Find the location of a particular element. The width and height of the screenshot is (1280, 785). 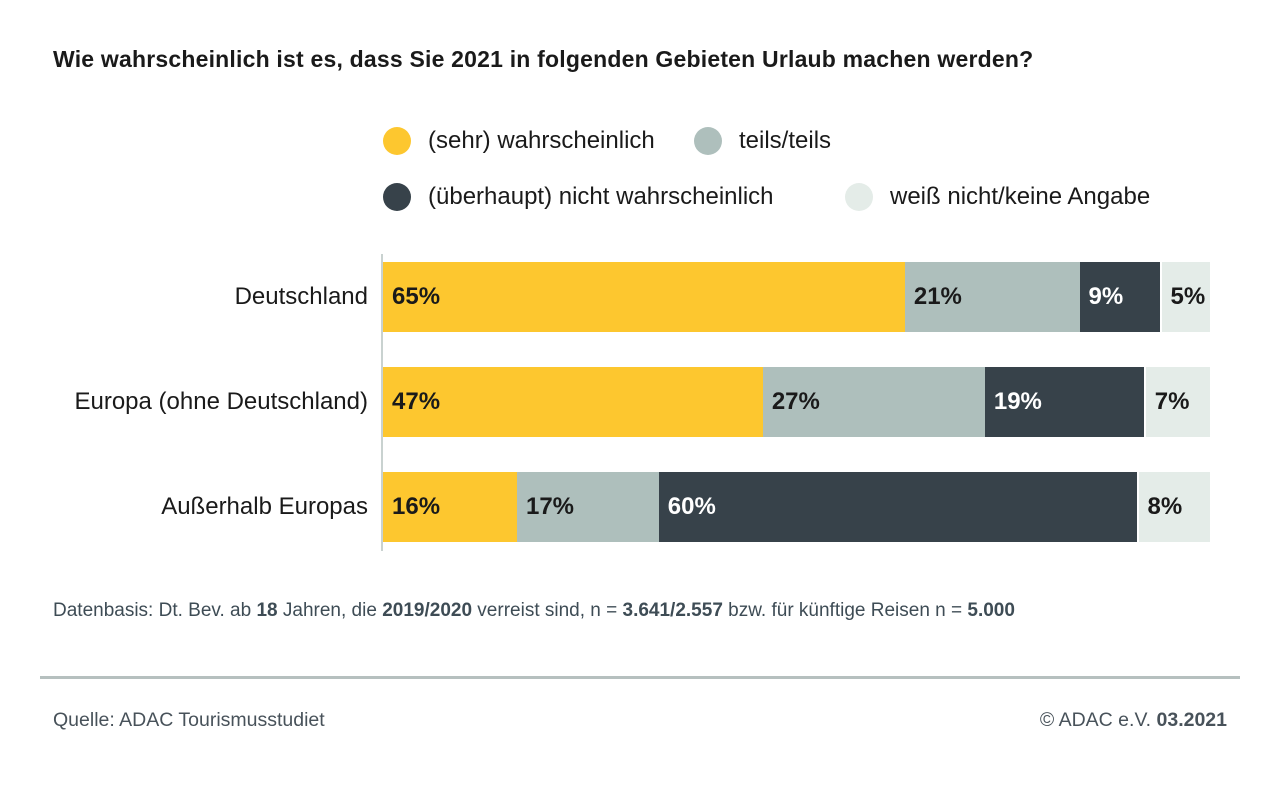

text-segment: © ADAC e.V. is located at coordinates (1098, 720).